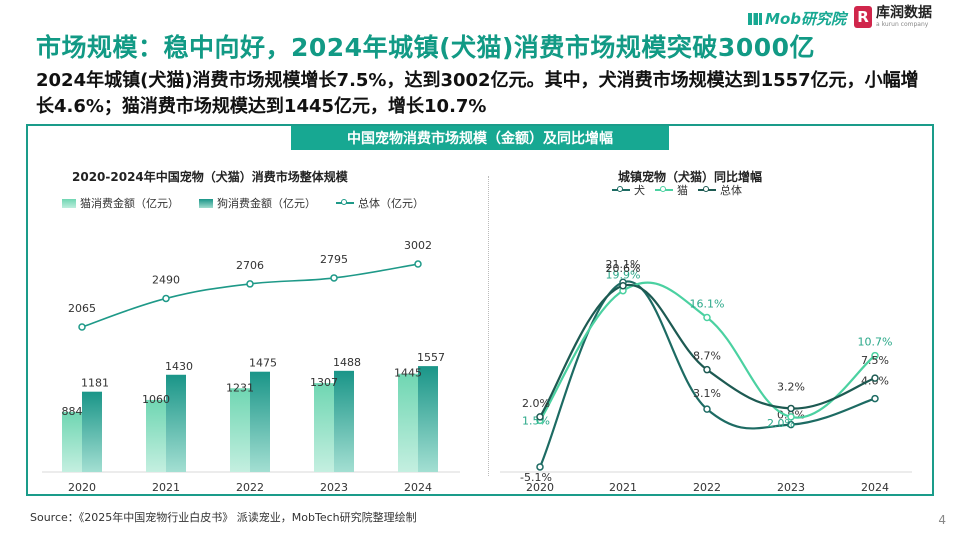  What do you see at coordinates (805, 19) in the screenshot?
I see `mob-logo-text: Mob研究院` at bounding box center [805, 19].